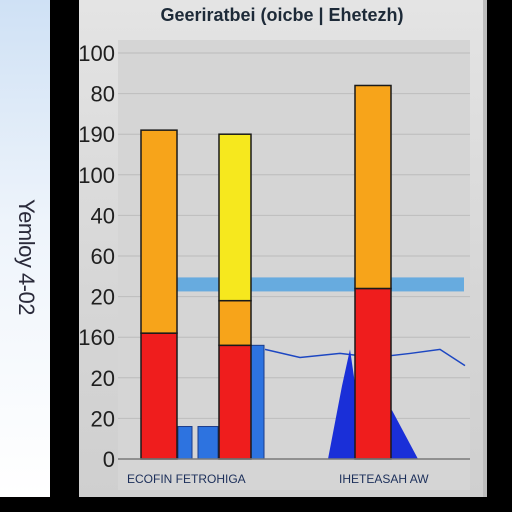 The image size is (512, 512). What do you see at coordinates (186, 479) in the screenshot?
I see `x-label-left: ECOFIN FETROHIGA` at bounding box center [186, 479].